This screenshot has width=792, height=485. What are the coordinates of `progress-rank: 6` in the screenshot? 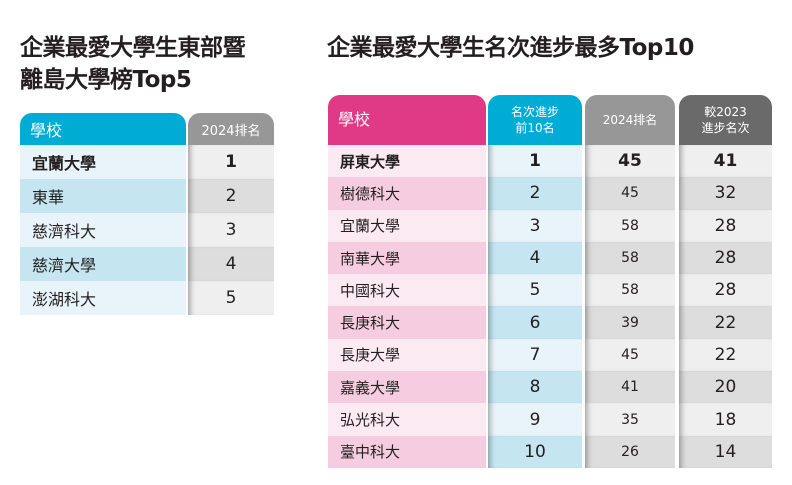 It's located at (535, 322).